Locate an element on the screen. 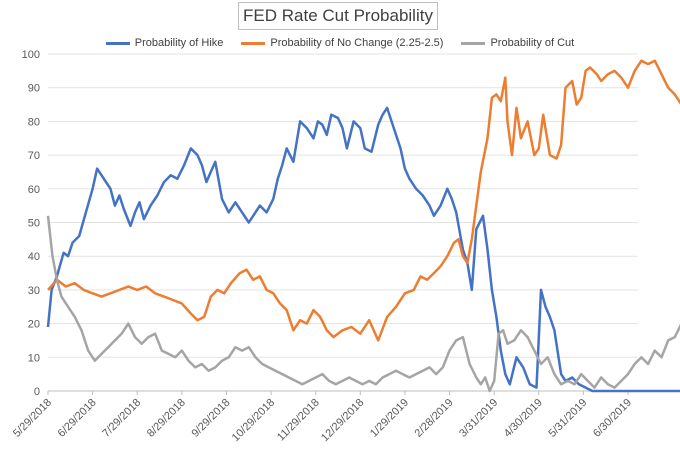 This screenshot has height=452, width=680. y-tick-label: 0 is located at coordinates (37, 392).